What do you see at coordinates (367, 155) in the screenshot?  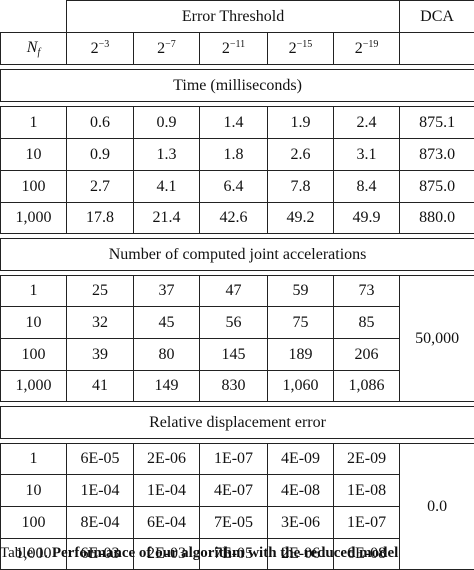 I see `value-cell: 3.1` at bounding box center [367, 155].